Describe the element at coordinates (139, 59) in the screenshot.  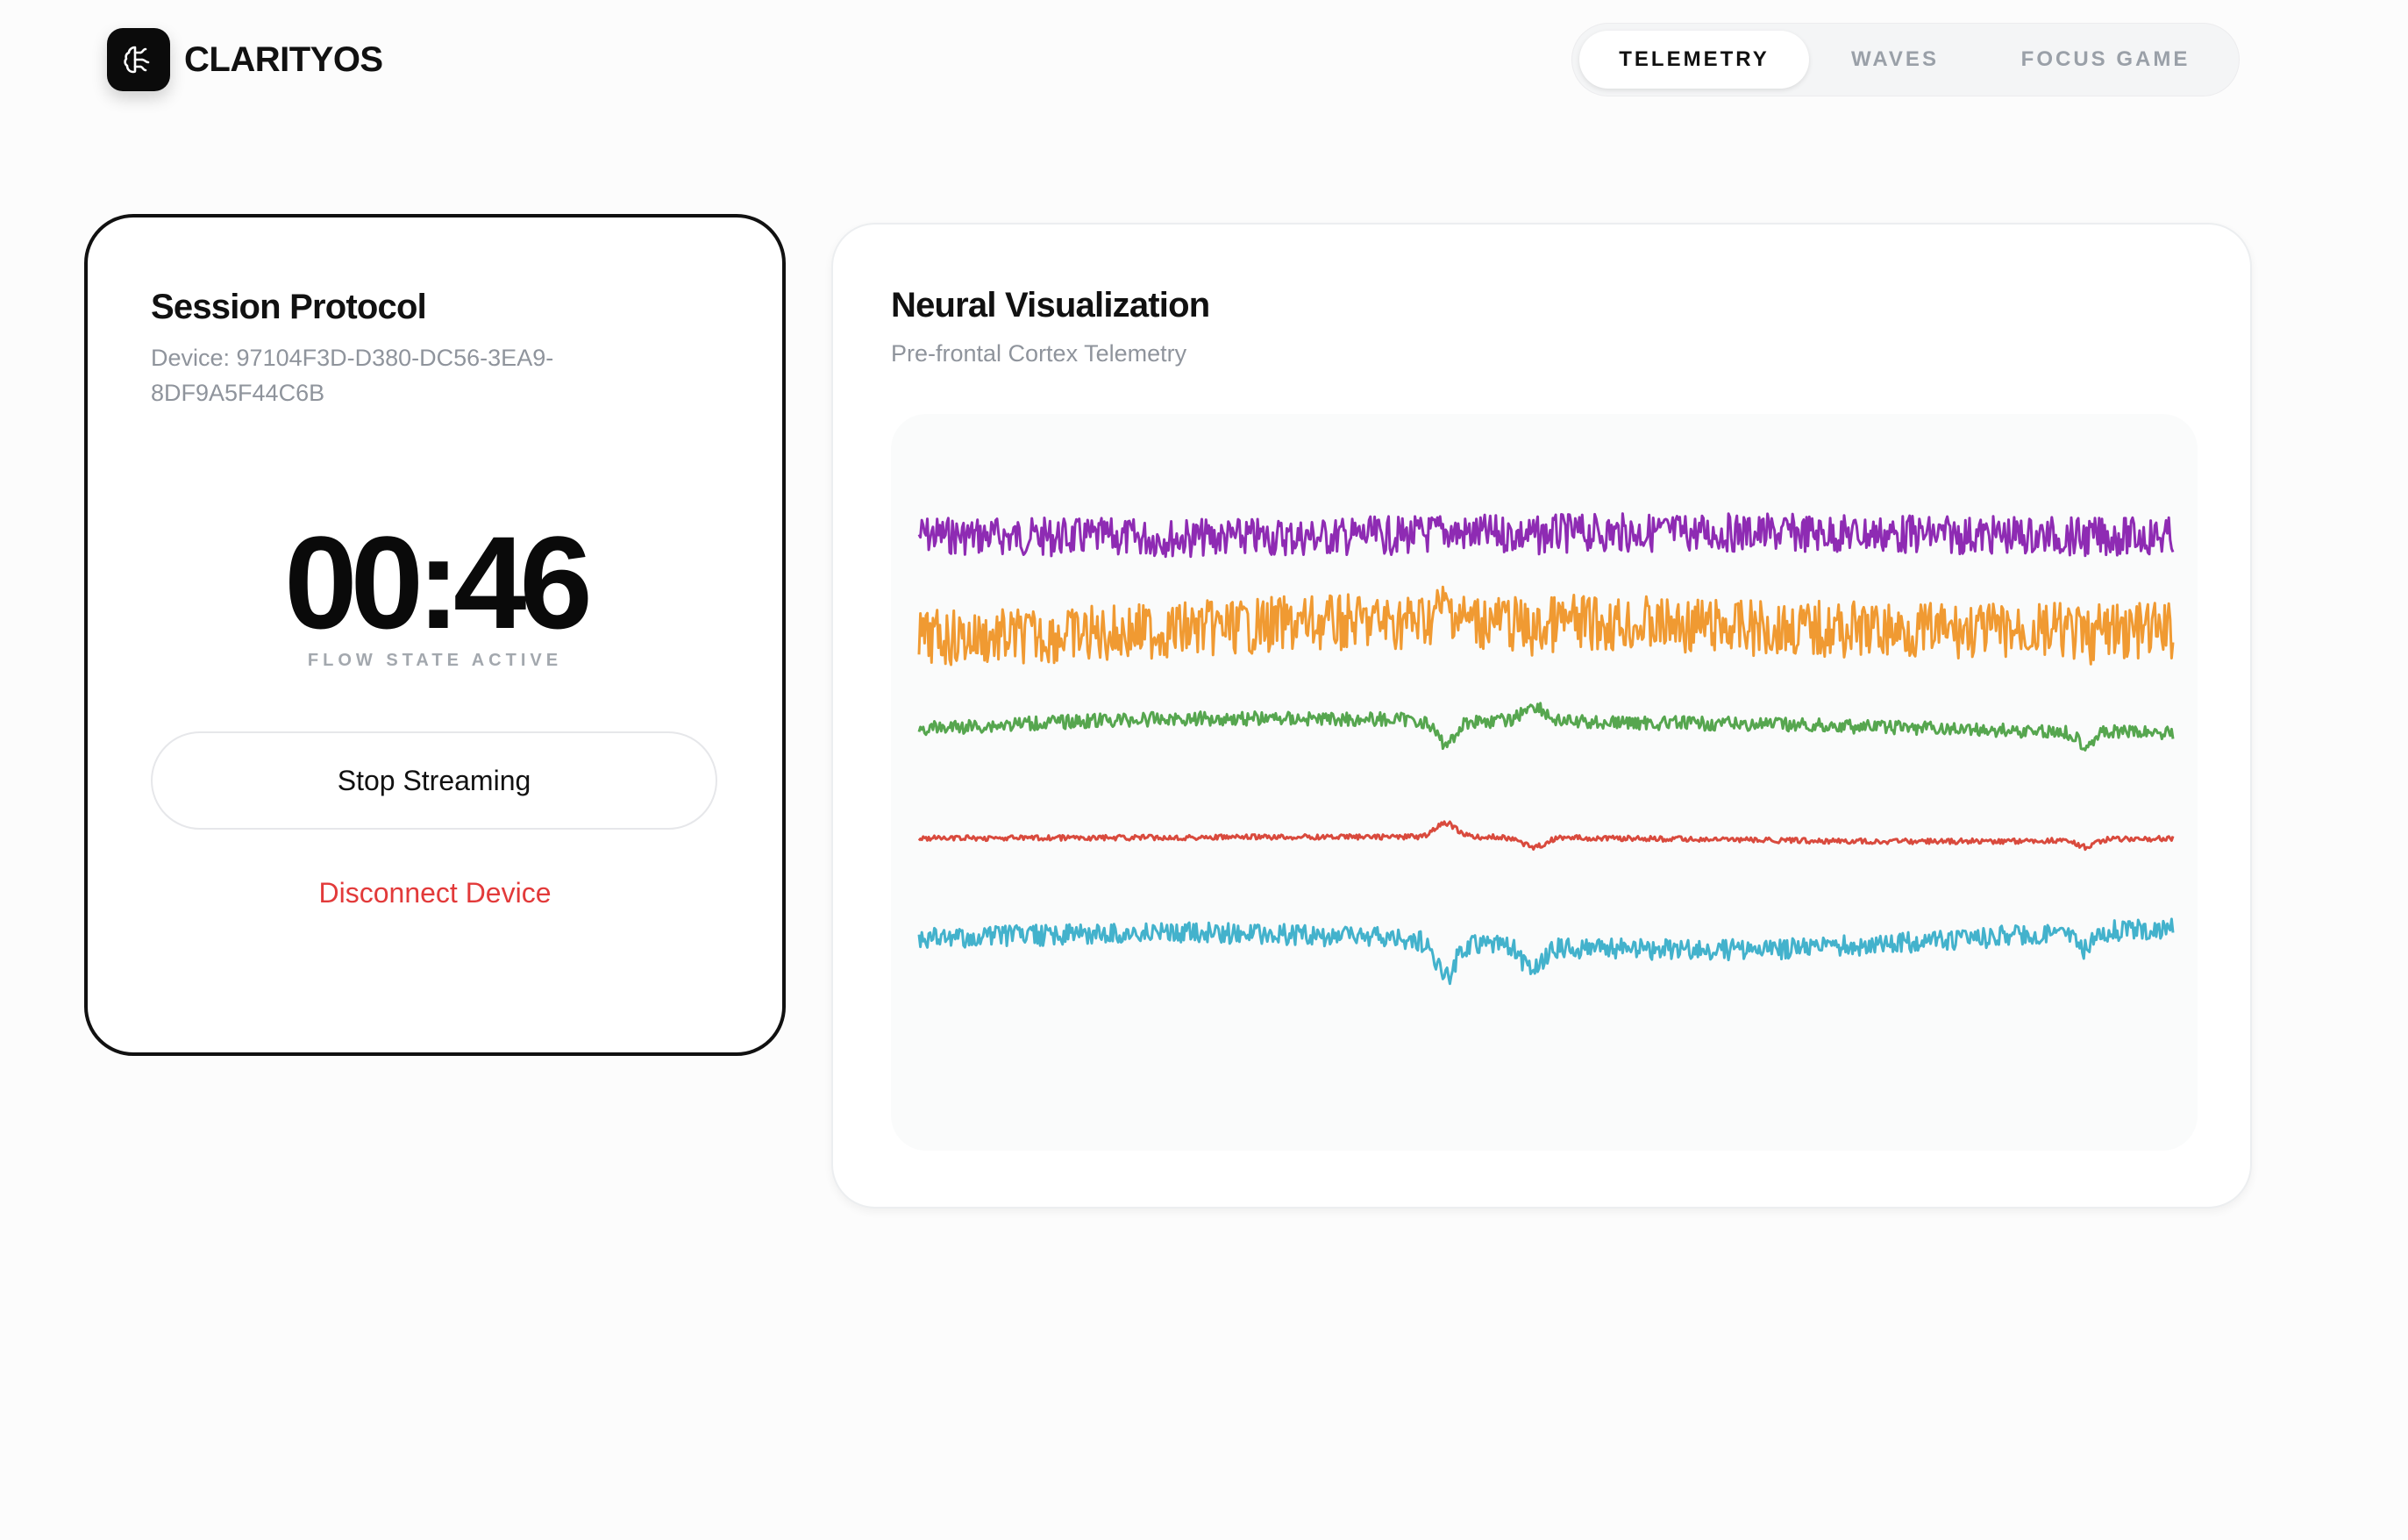
I see `brain-icon` at that location.